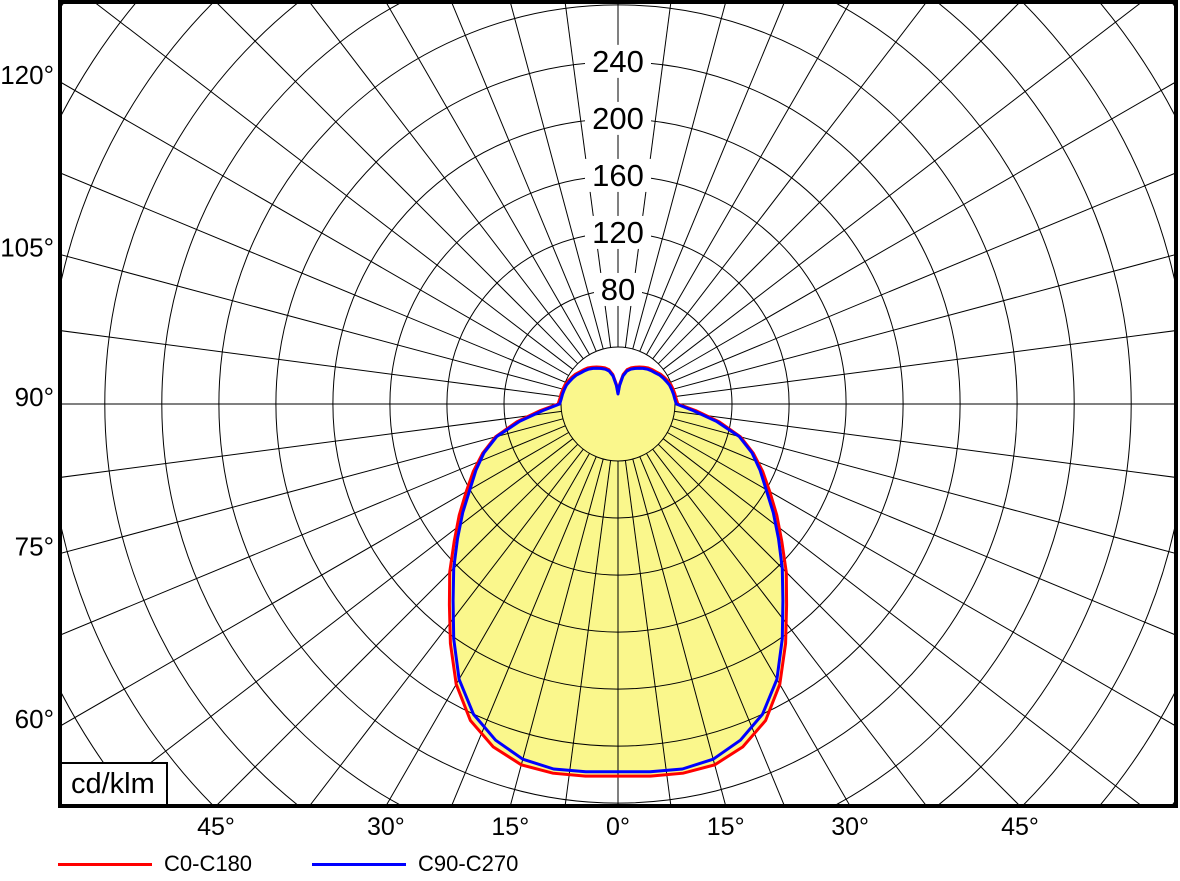 This screenshot has width=1180, height=881. Describe the element at coordinates (415, 864) in the screenshot. I see `legend-item-c90-c270: C90-C270` at that location.